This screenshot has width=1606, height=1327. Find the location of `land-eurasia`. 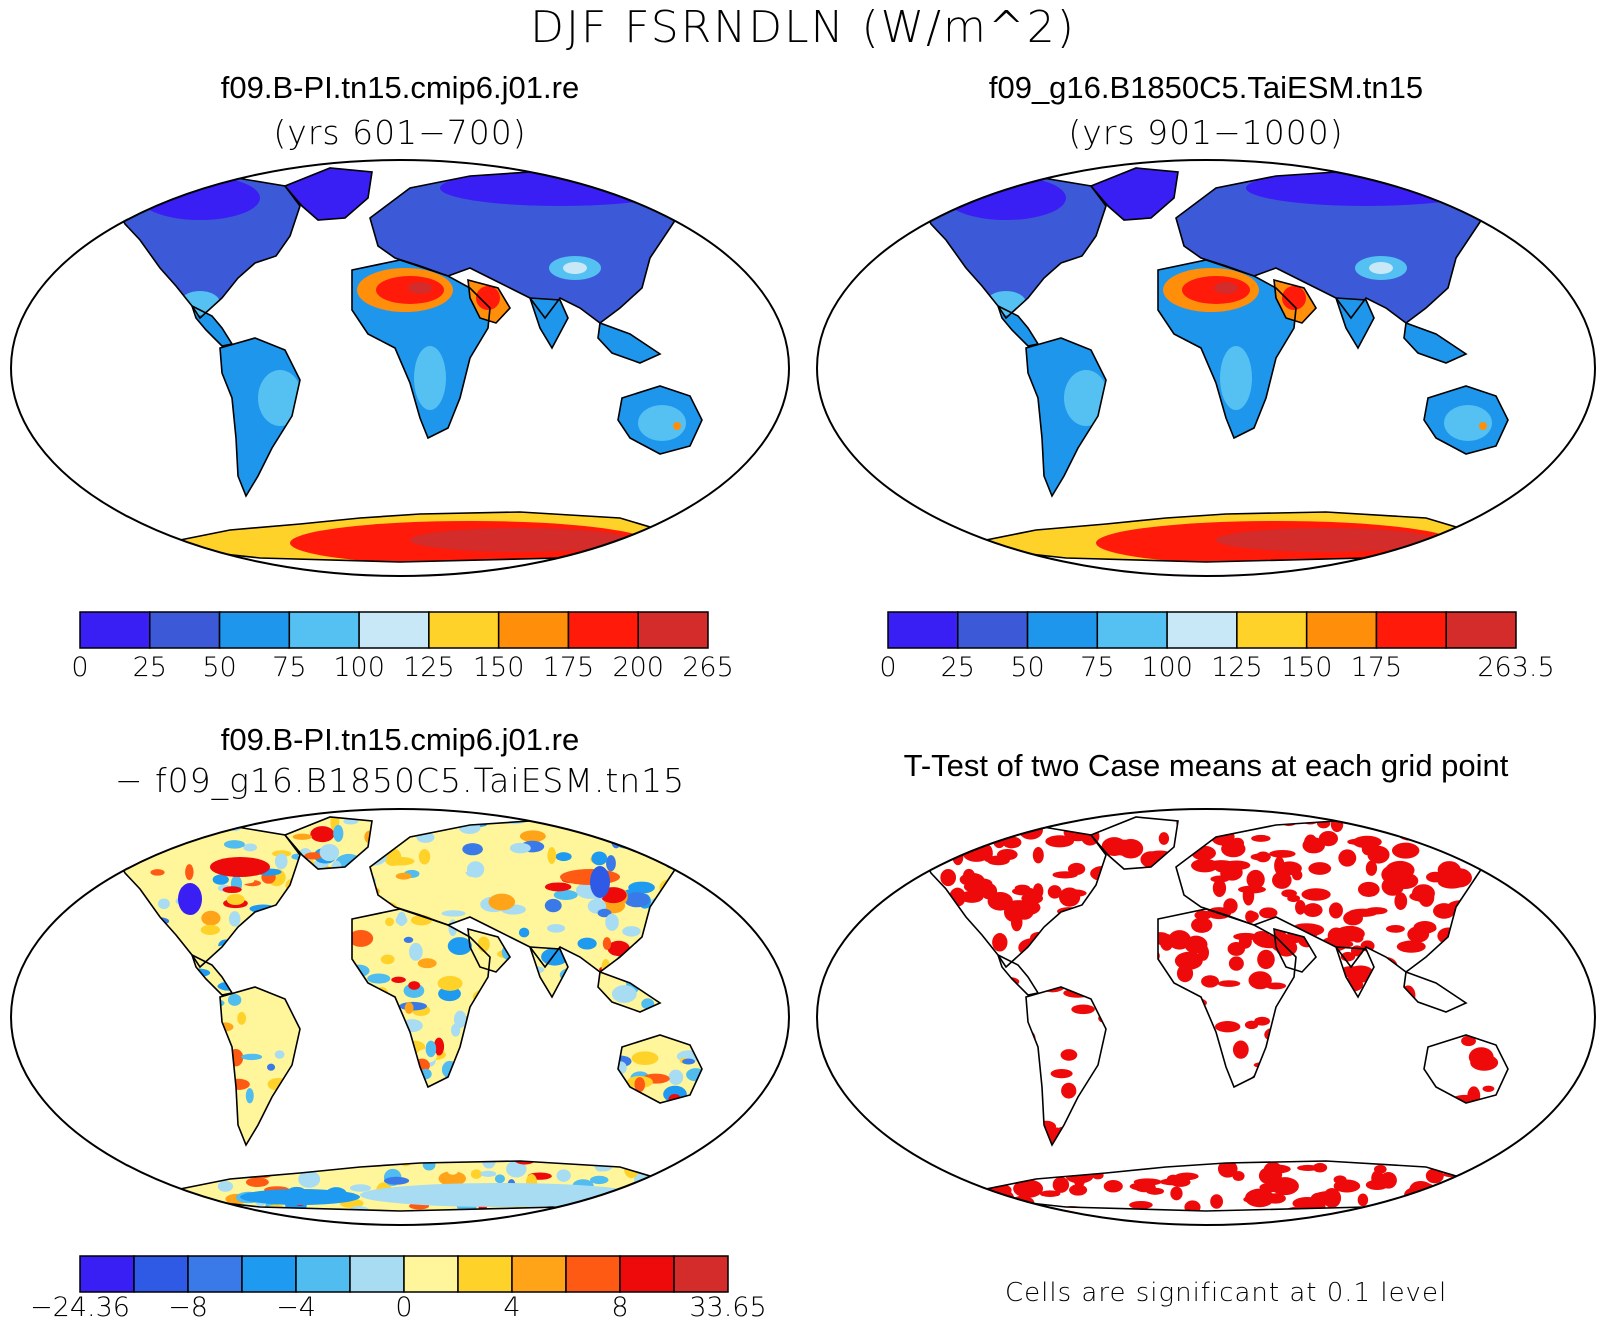

land-eurasia is located at coordinates (1336, 246).